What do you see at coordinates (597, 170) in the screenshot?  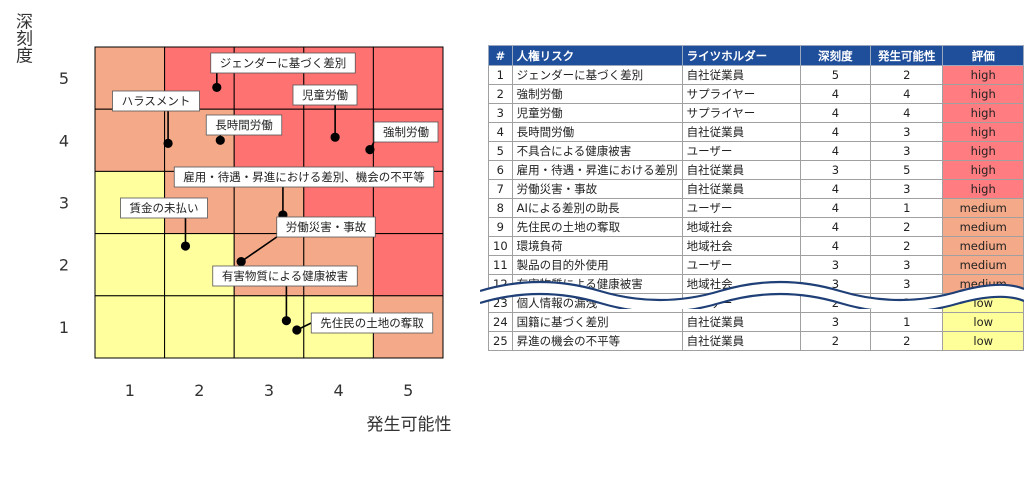 I see `row-risk: 雇用・待遇・昇進における差別` at bounding box center [597, 170].